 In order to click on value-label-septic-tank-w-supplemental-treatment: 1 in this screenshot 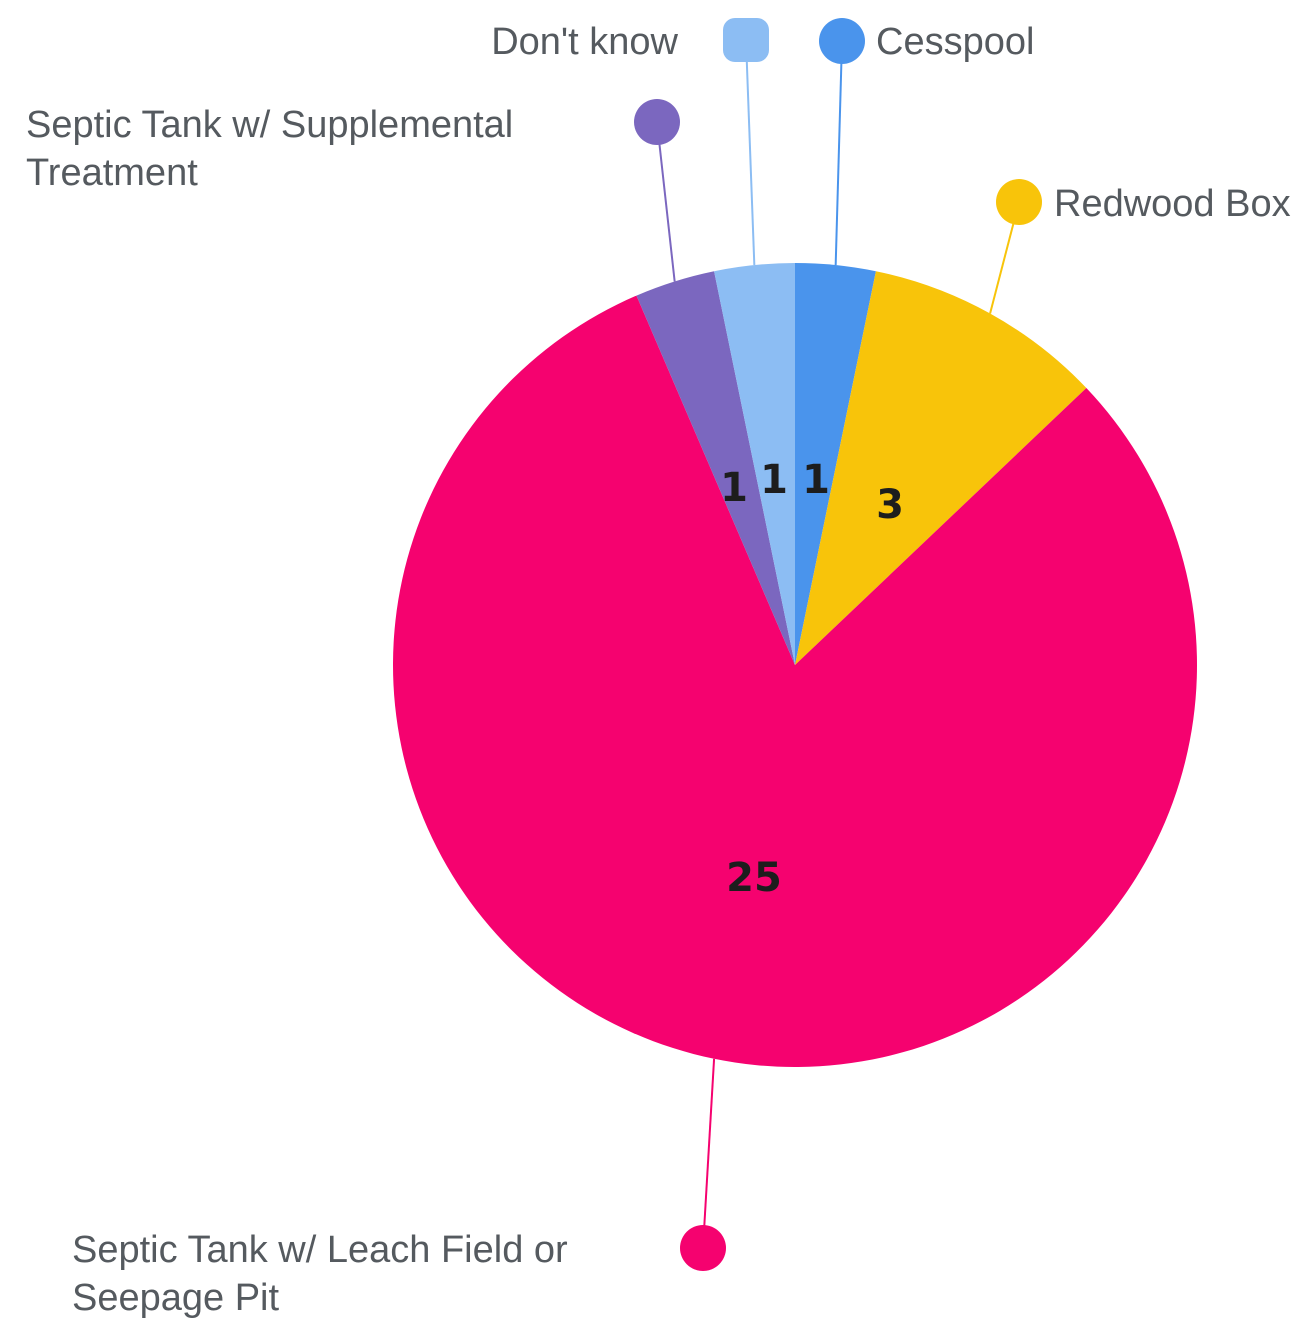, I will do `click(734, 488)`.